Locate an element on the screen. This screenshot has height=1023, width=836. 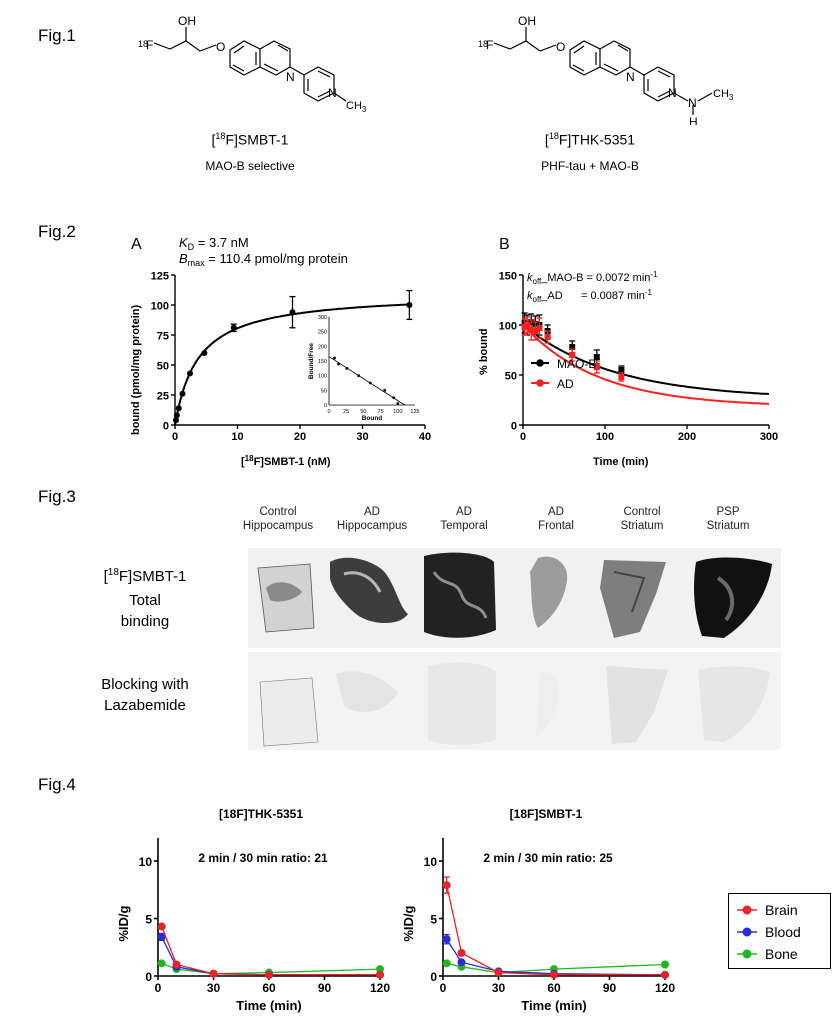
x-tick-label: 0 is located at coordinates (158, 988).